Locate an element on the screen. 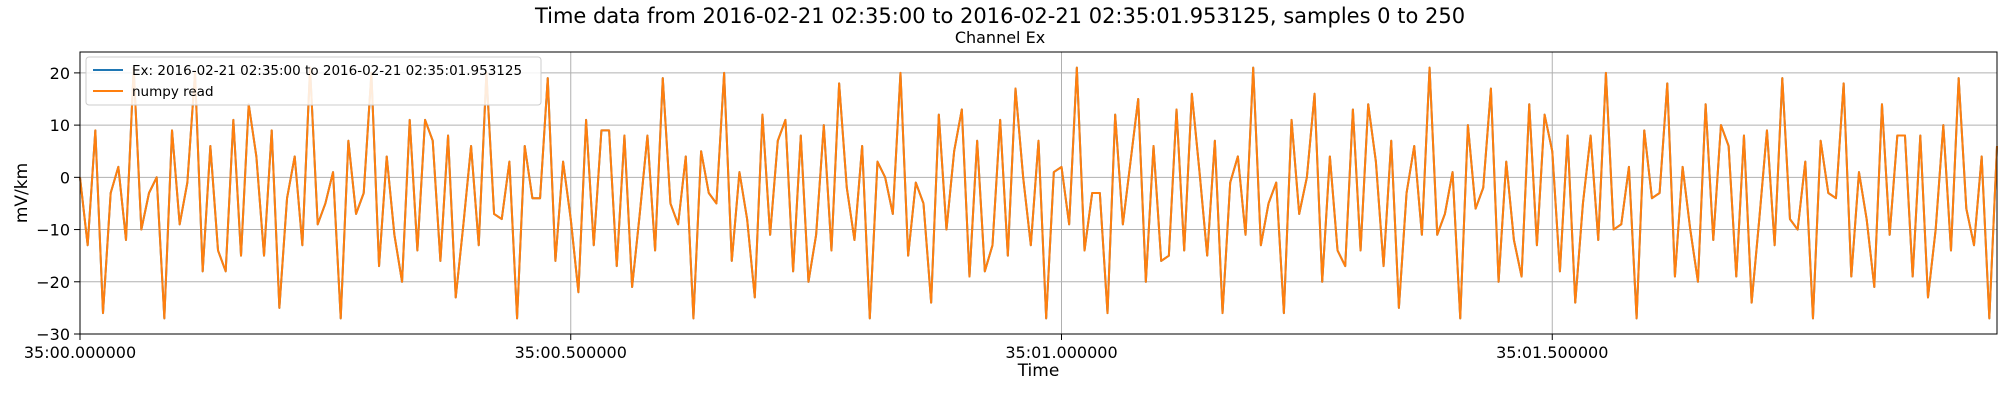 The width and height of the screenshot is (2000, 400). x-tick-label: 35:00.500000 is located at coordinates (571, 352).